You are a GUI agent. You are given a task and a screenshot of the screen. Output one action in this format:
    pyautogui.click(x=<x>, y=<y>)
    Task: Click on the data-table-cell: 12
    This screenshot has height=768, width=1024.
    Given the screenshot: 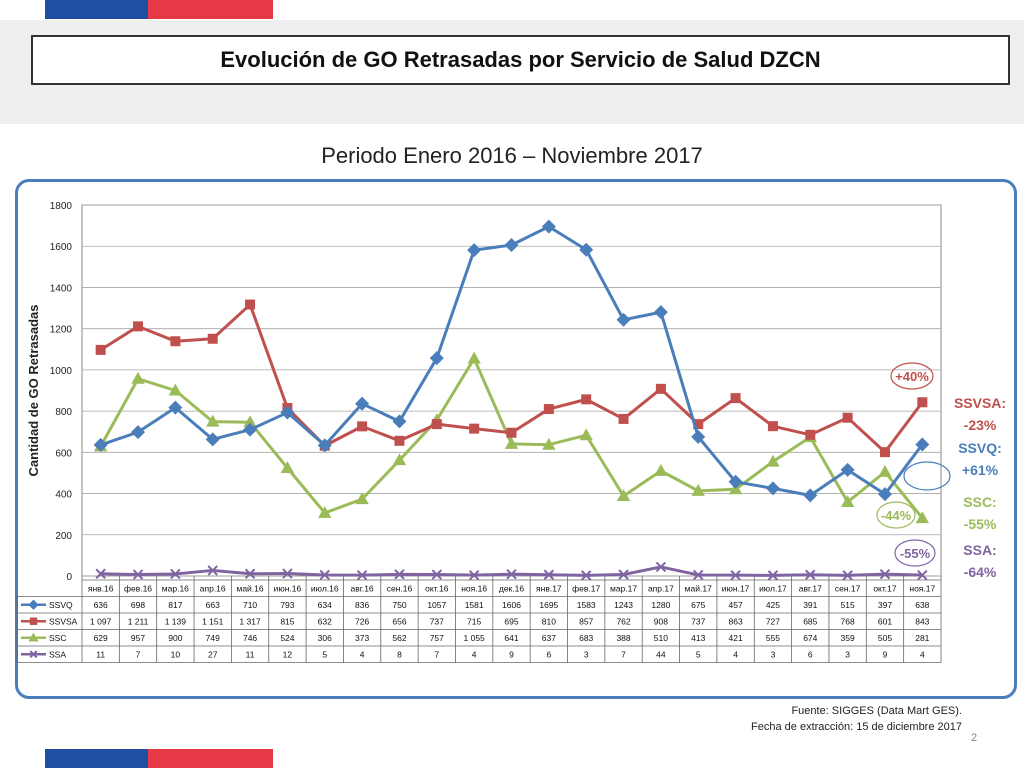 What is the action you would take?
    pyautogui.click(x=288, y=655)
    